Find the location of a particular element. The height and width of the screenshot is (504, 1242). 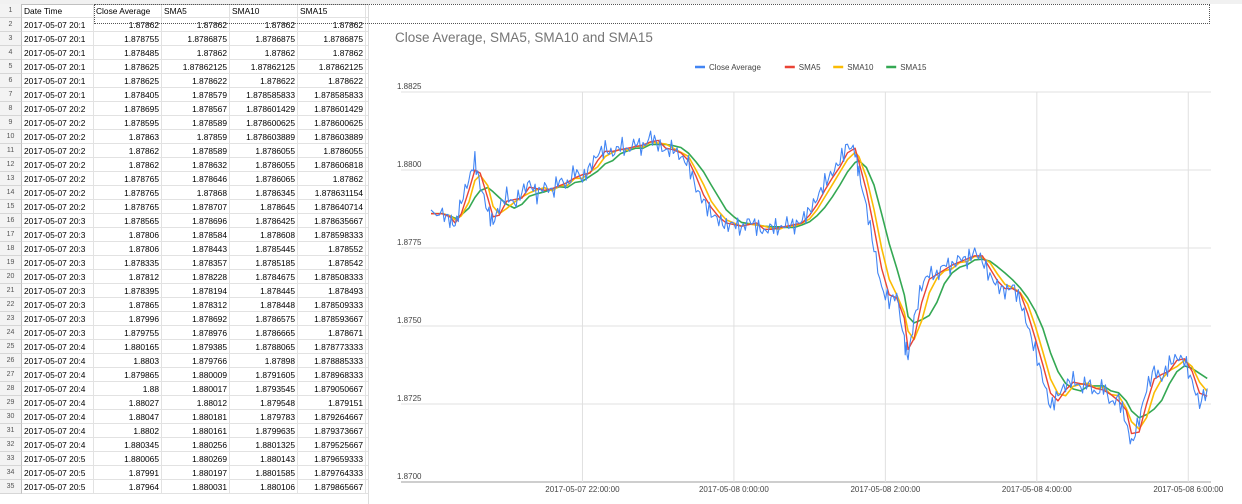

table-cell: 1.880181 is located at coordinates (196, 417).